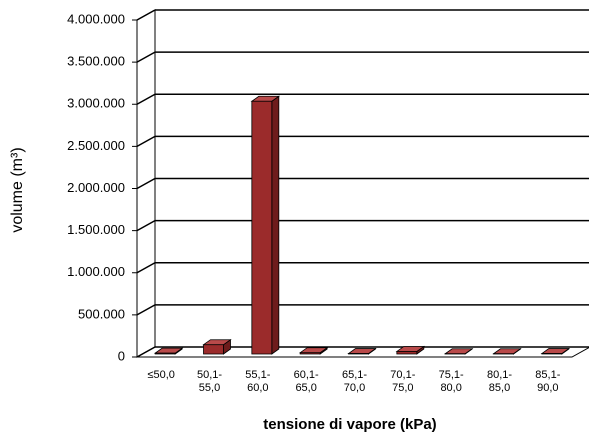 This screenshot has width=589, height=438. What do you see at coordinates (96, 229) in the screenshot?
I see `y-tick-label: 1.500.000` at bounding box center [96, 229].